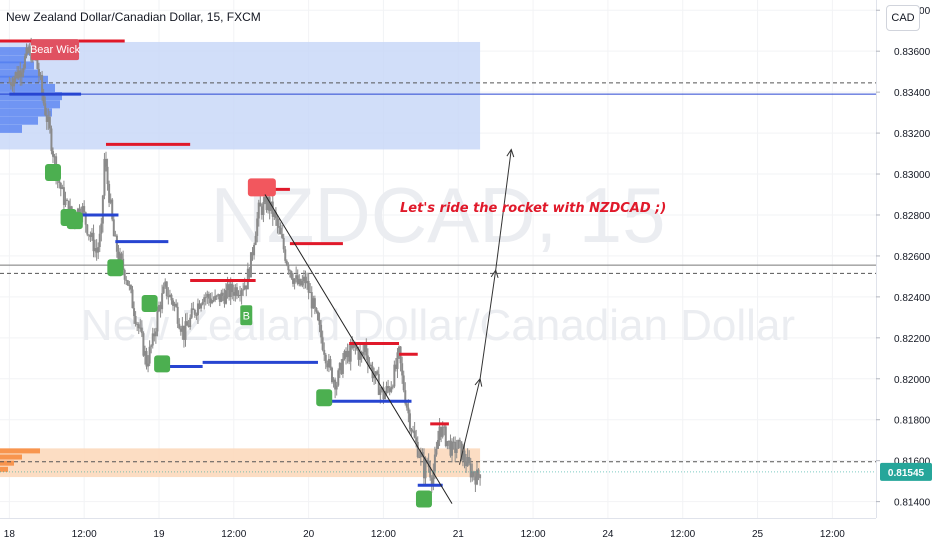 The height and width of the screenshot is (550, 932). Describe the element at coordinates (912, 216) in the screenshot. I see `y-tick-label: 0.82800` at that location.